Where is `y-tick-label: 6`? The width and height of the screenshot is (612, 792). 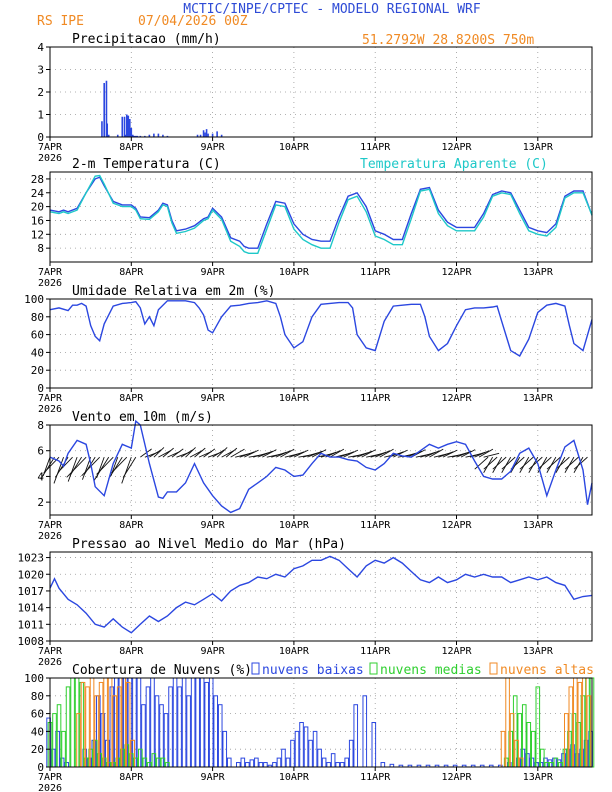 y-tick-label: 6 is located at coordinates (40, 451).